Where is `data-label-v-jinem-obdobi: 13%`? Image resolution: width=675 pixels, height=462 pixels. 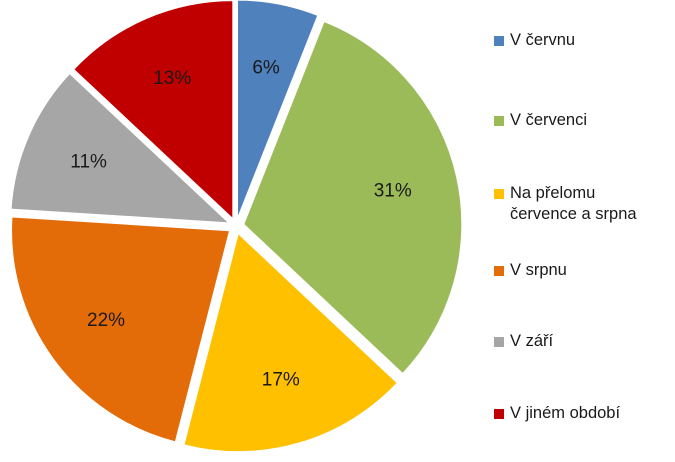 data-label-v-jinem-obdobi: 13% is located at coordinates (172, 78).